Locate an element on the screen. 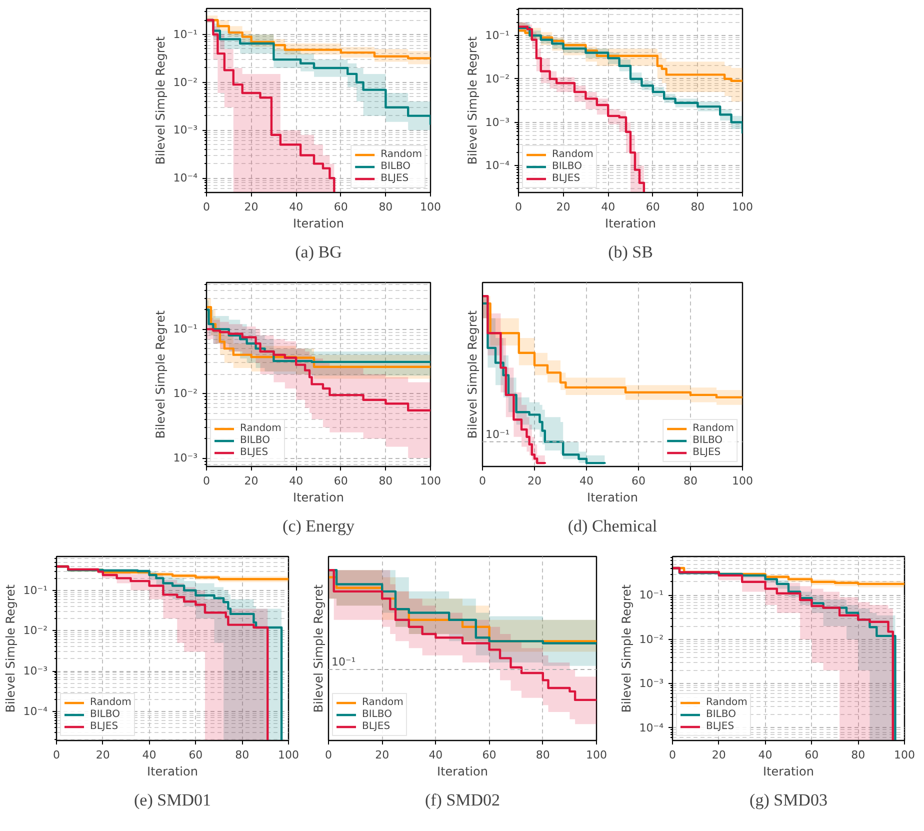  ref-line-label: 10⁻¹ is located at coordinates (344, 661).